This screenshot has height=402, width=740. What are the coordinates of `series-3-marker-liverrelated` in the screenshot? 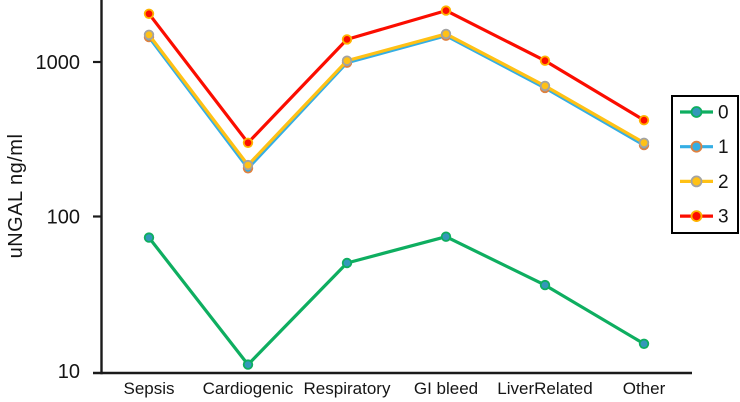 It's located at (545, 60).